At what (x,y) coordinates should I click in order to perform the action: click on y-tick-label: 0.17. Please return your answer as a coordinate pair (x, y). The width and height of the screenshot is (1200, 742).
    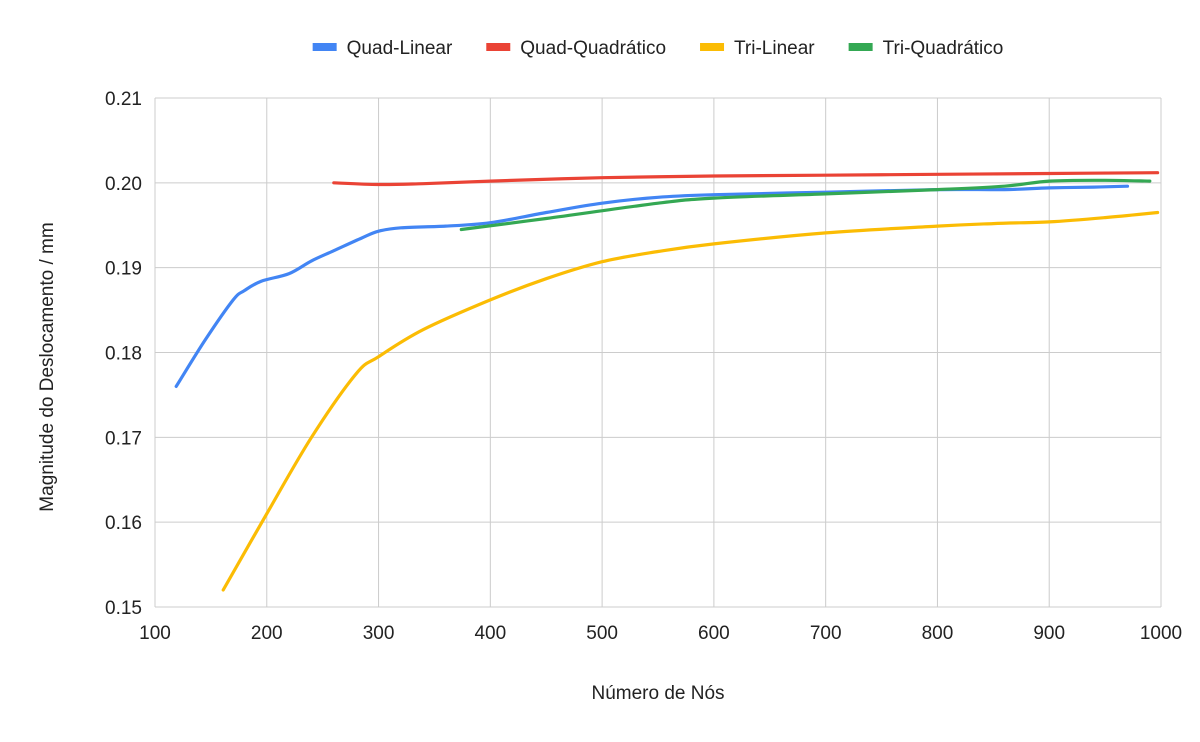
    Looking at the image, I should click on (123, 438).